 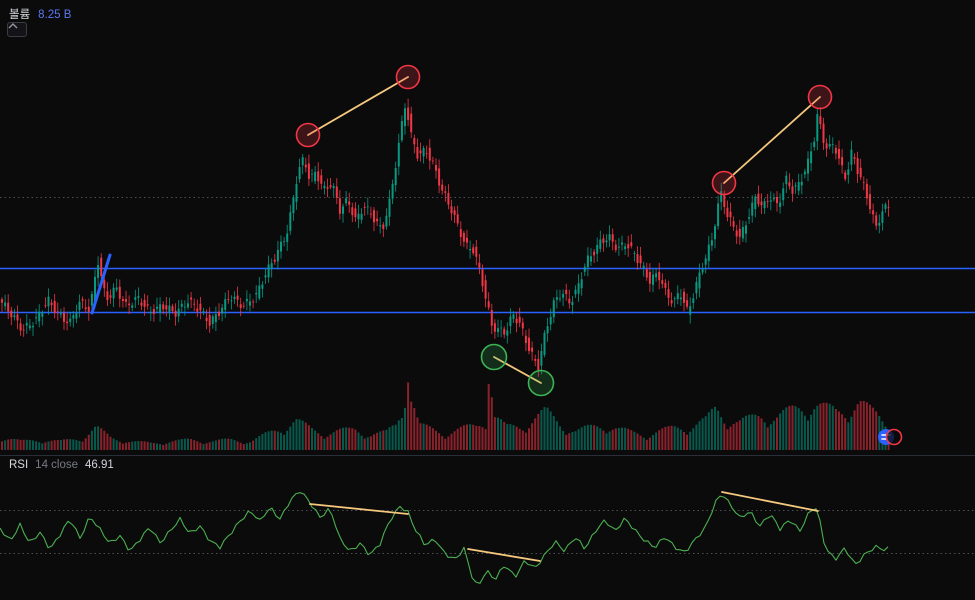 I want to click on rsi-value: 46.91, so click(x=99, y=465).